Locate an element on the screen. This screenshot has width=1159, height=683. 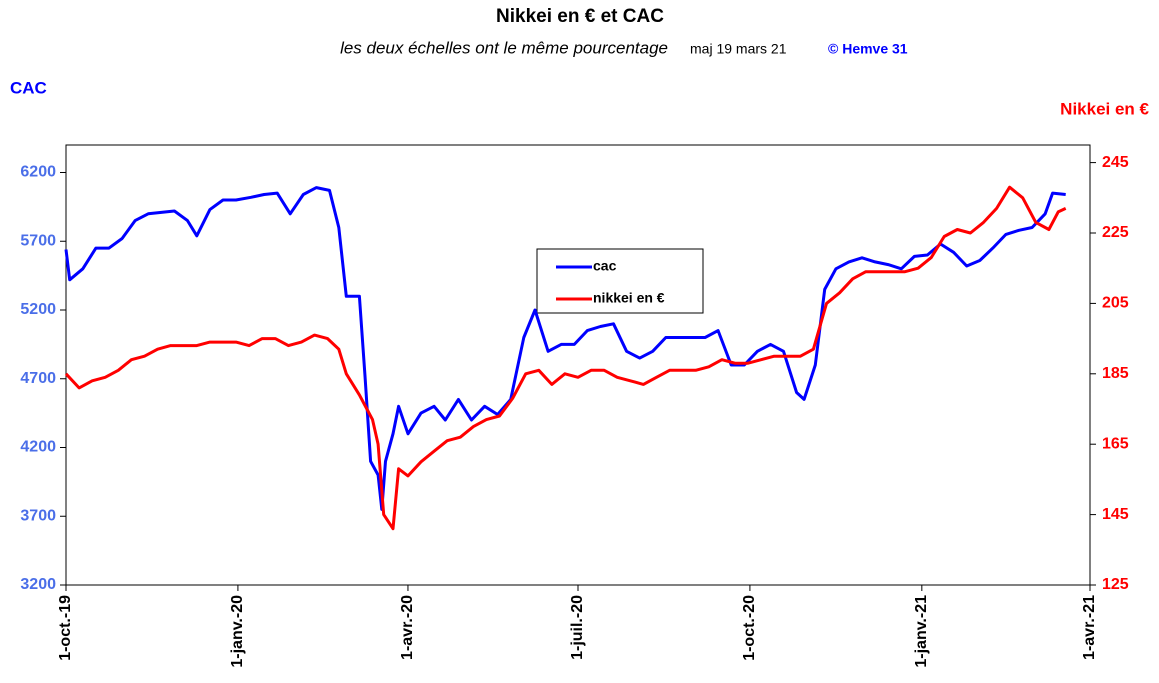
y-tick-label: 4700 is located at coordinates (38, 378).